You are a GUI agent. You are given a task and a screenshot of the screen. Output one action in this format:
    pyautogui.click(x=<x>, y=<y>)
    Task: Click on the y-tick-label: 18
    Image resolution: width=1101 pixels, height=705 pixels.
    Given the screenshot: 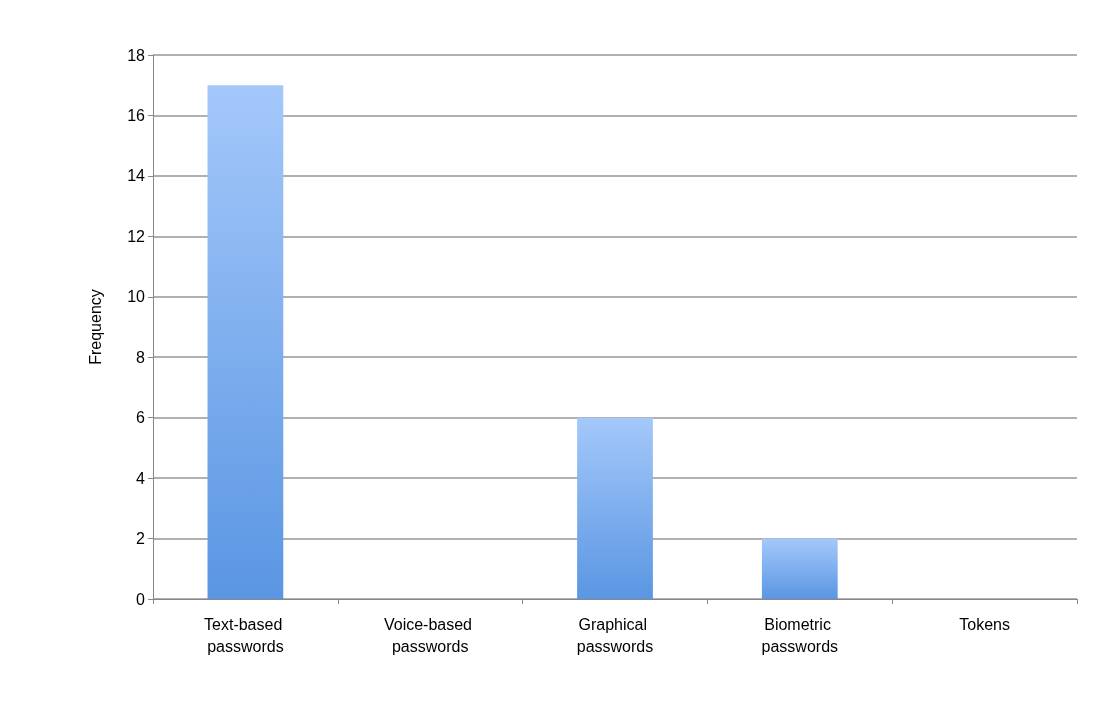 What is the action you would take?
    pyautogui.click(x=136, y=55)
    